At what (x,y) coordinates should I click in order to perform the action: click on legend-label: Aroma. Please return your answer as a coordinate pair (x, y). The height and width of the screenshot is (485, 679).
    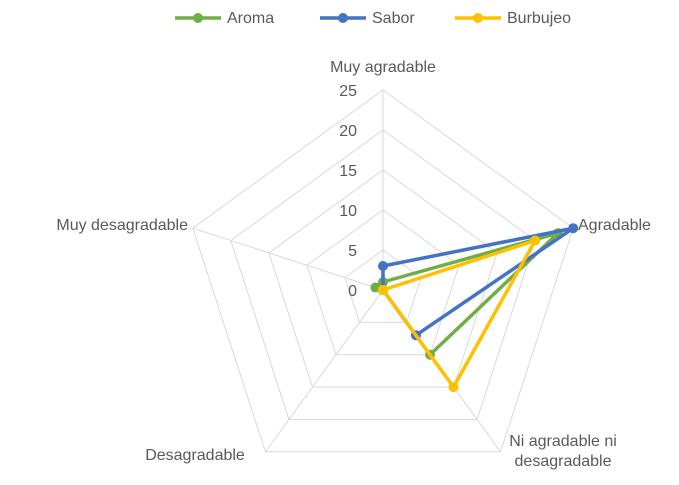
    Looking at the image, I should click on (250, 18).